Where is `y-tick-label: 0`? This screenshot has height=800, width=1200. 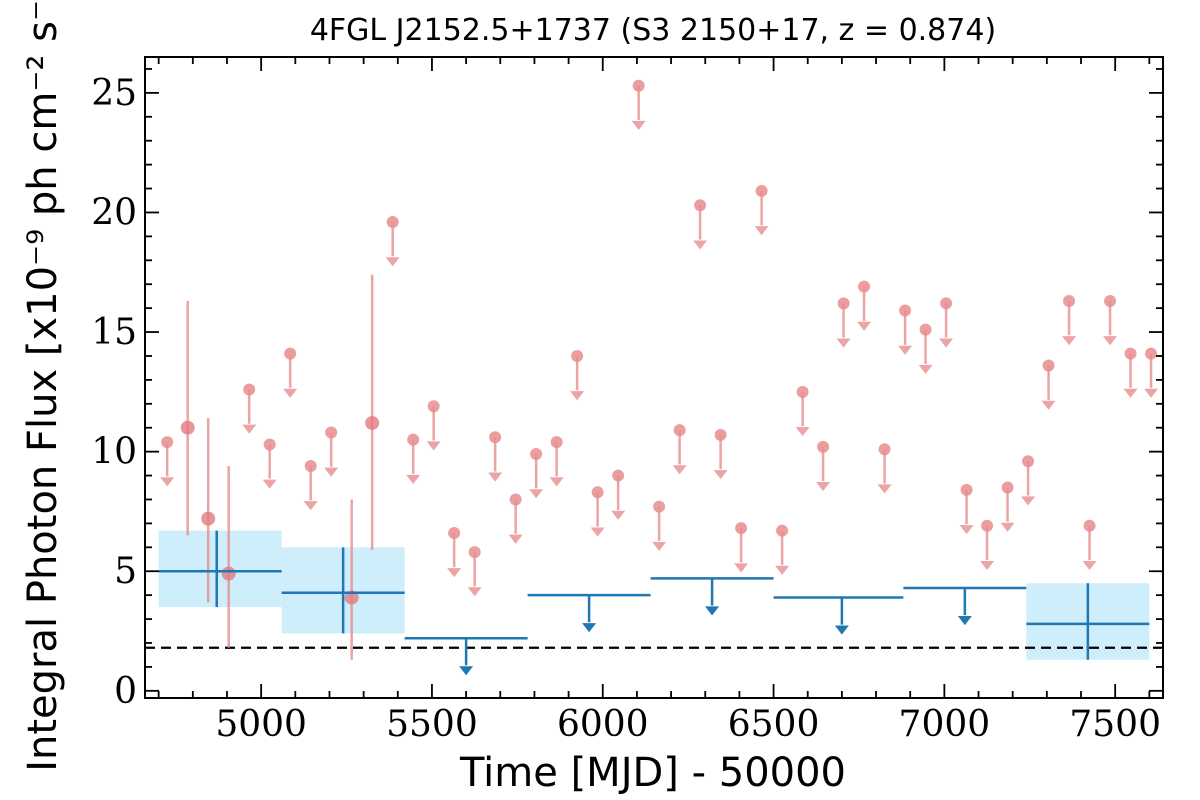
y-tick-label: 0 is located at coordinates (125, 691).